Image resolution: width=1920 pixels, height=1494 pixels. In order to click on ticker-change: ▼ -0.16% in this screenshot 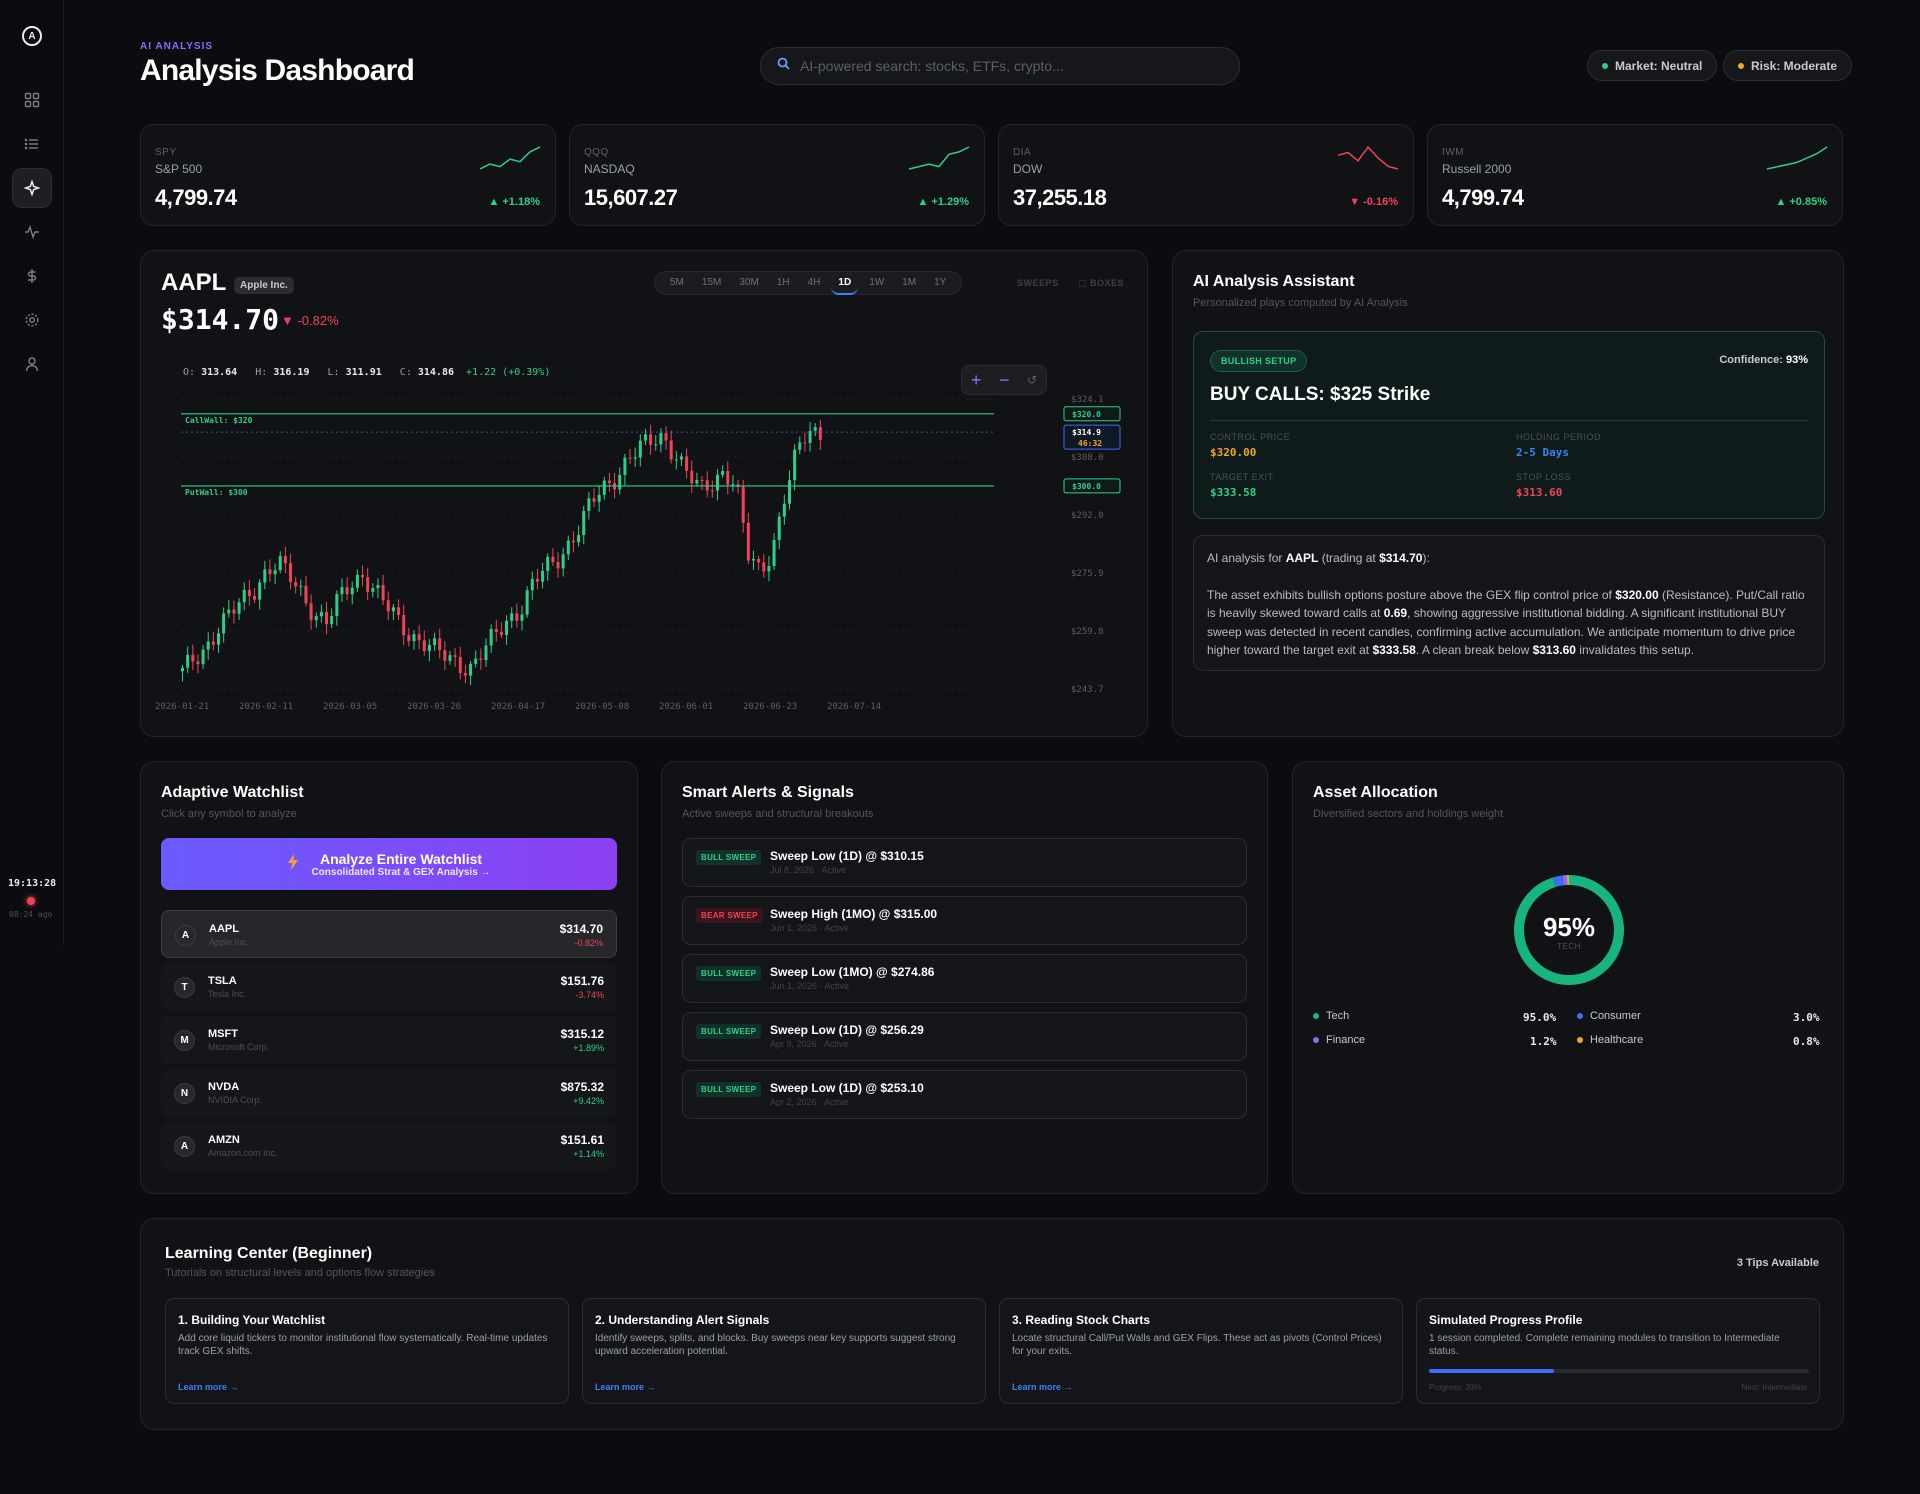, I will do `click(1373, 202)`.